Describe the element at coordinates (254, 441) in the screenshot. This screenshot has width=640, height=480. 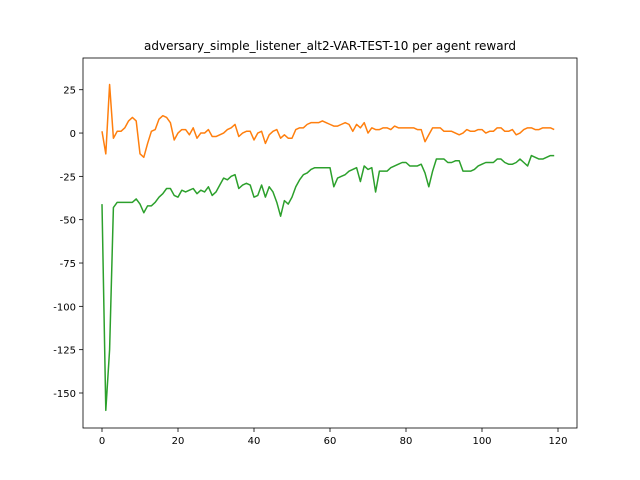
I see `x-tick-label: 40` at that location.